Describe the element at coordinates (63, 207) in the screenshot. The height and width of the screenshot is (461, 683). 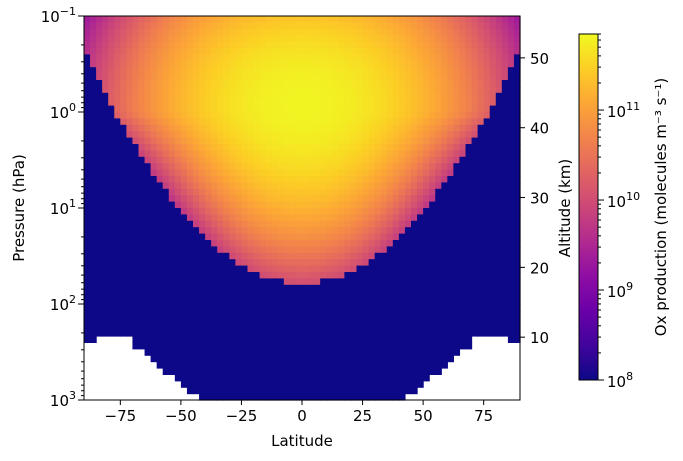
I see `y-tick-label: 101` at that location.